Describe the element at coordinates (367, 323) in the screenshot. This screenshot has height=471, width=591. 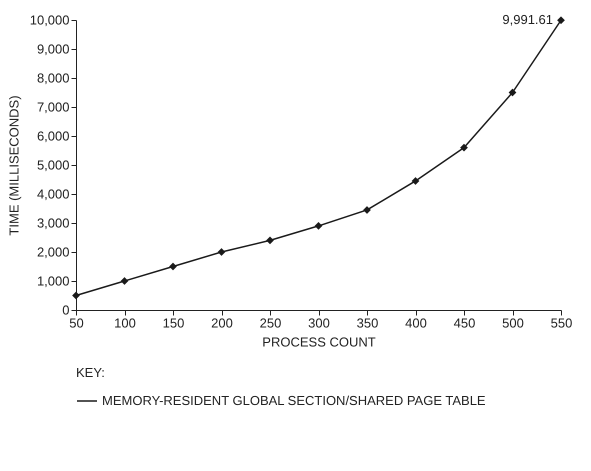
I see `x-tick-label: 350` at that location.